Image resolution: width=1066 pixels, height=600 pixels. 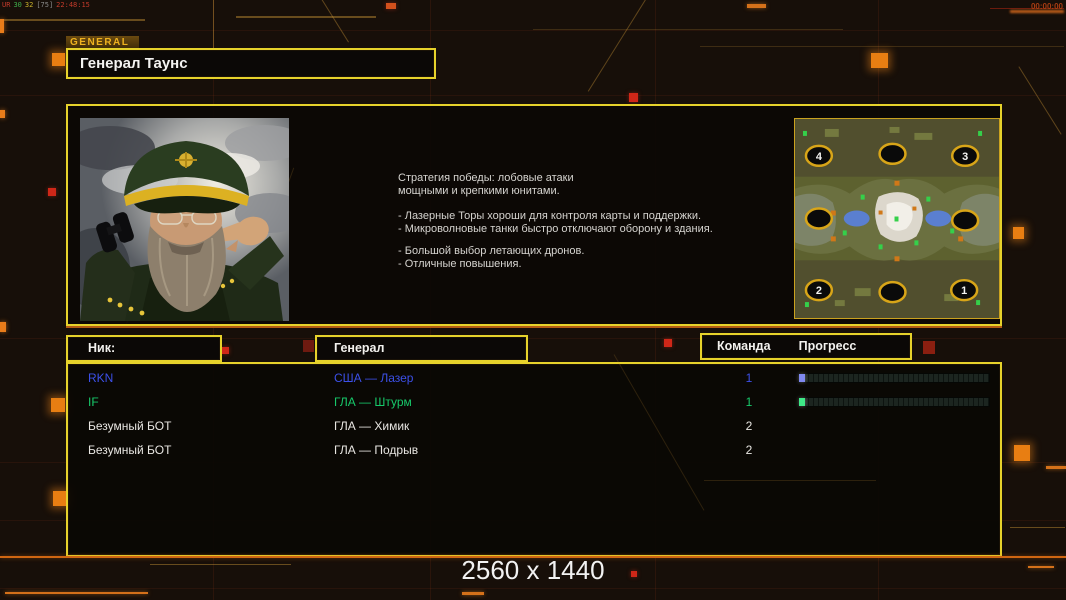 I want to click on header-label: Генерал, so click(x=359, y=348).